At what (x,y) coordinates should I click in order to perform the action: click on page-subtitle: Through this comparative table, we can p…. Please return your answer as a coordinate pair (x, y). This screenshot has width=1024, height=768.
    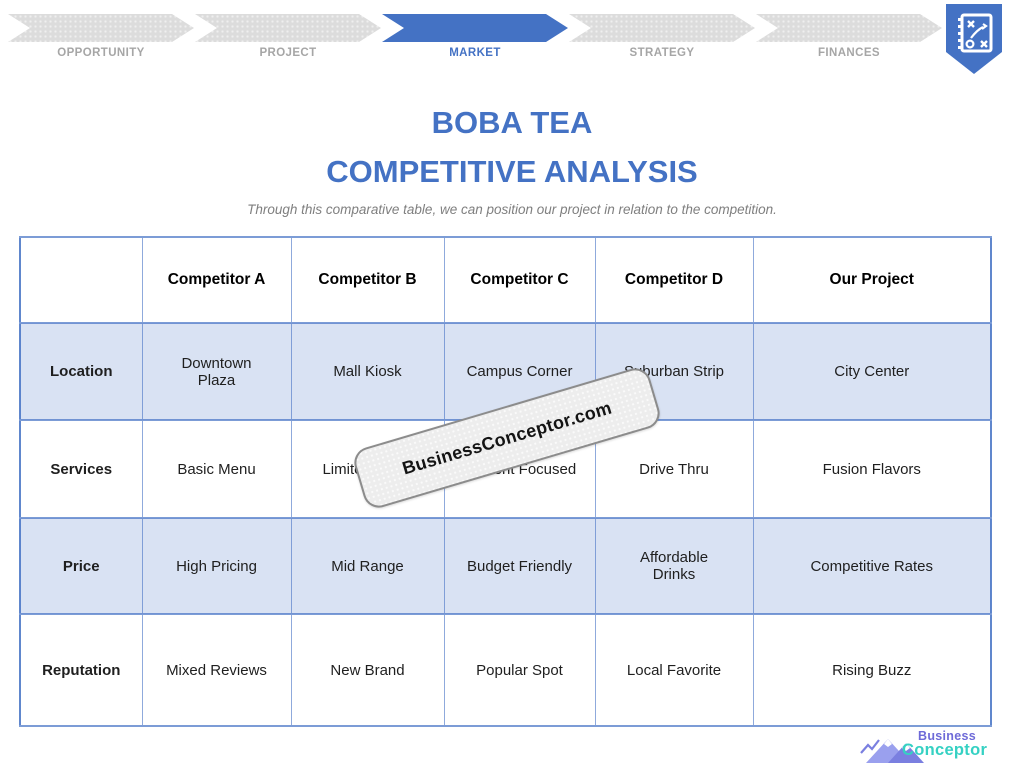
    Looking at the image, I should click on (512, 209).